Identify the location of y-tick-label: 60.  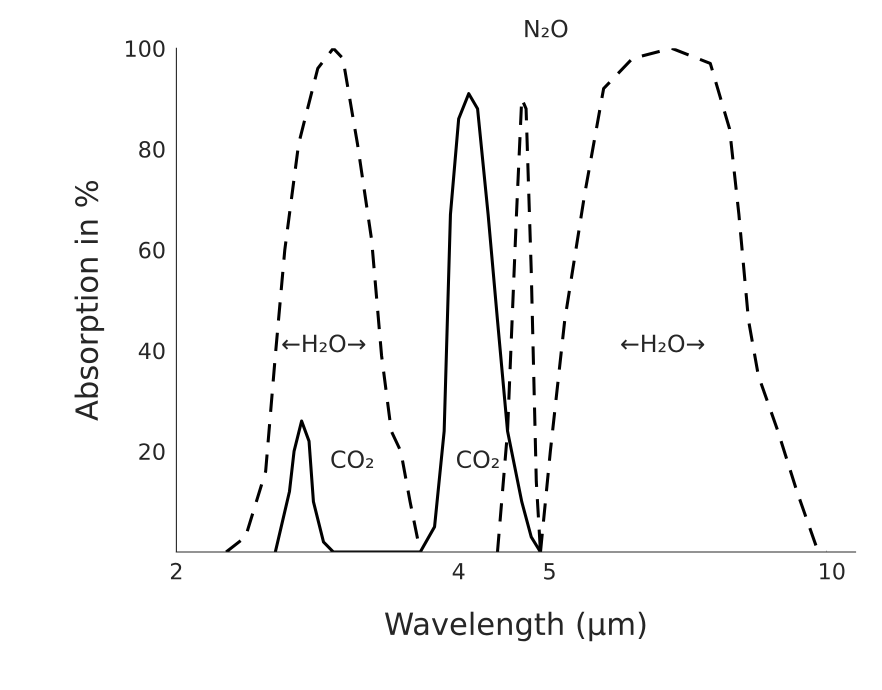
(152, 250).